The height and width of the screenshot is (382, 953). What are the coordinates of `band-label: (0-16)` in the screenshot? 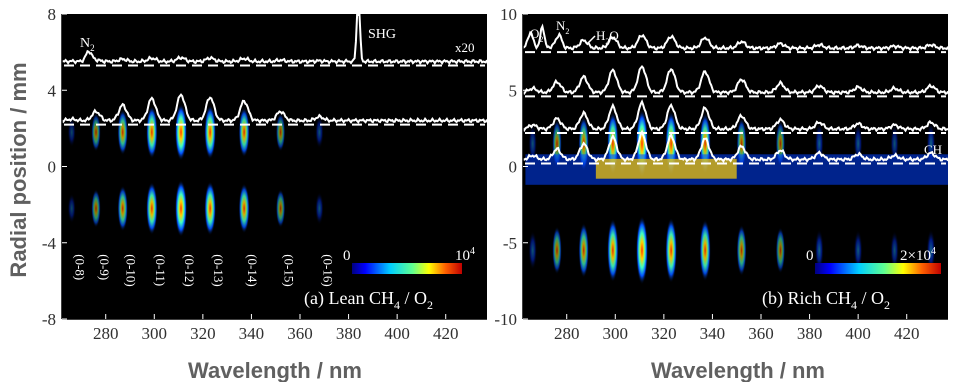 It's located at (327, 270).